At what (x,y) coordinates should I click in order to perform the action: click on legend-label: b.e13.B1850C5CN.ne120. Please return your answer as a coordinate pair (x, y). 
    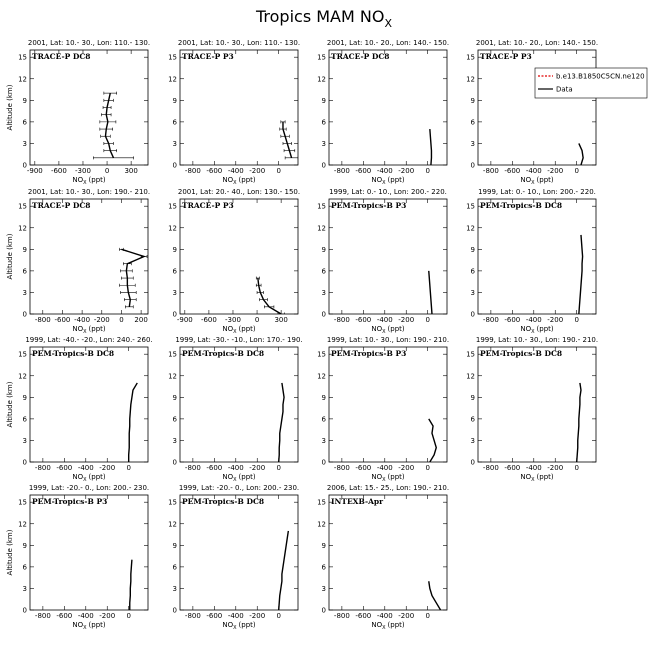
    Looking at the image, I should click on (600, 77).